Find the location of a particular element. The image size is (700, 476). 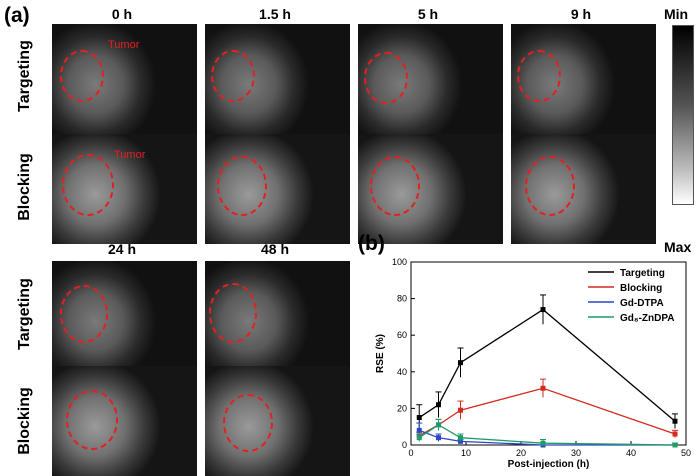

y-tick-label: 100 is located at coordinates (399, 262).